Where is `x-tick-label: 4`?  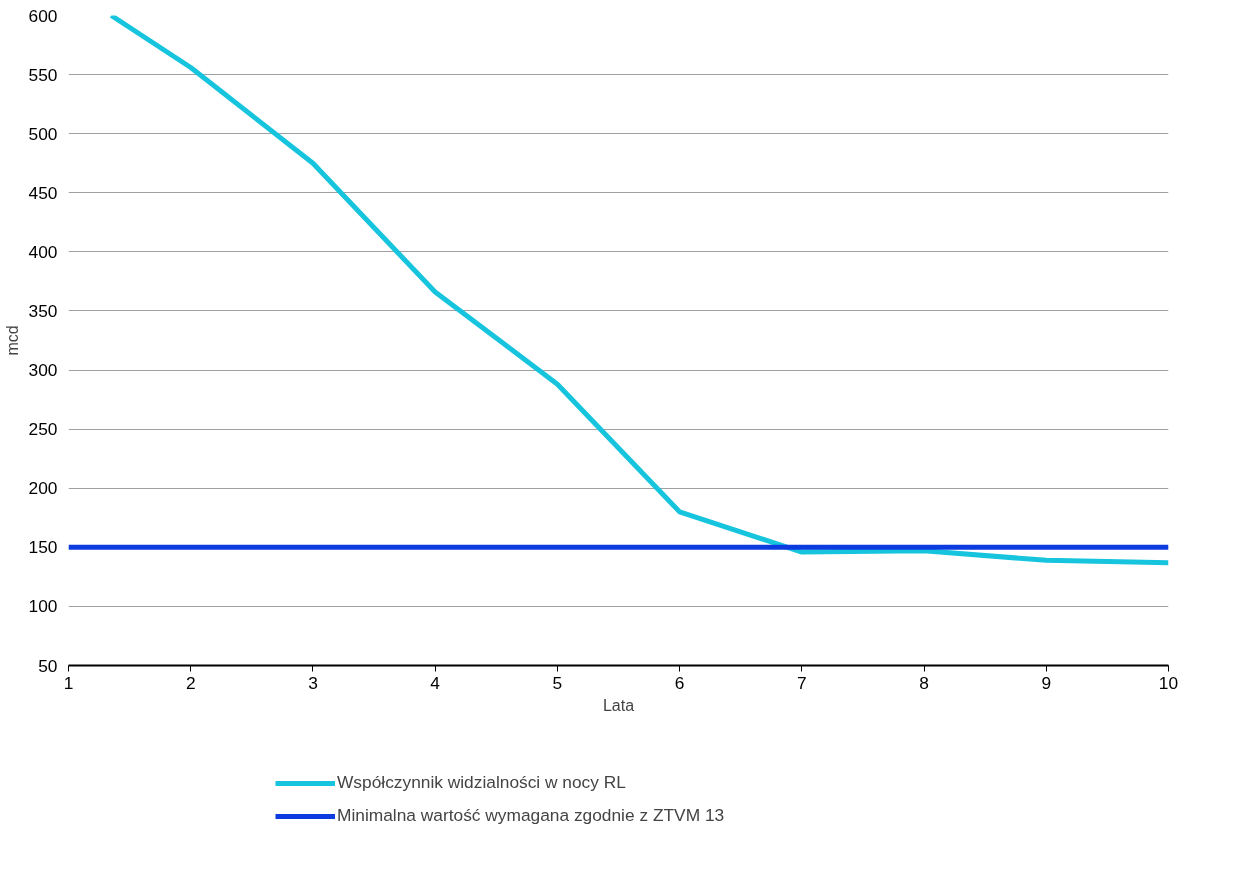
x-tick-label: 4 is located at coordinates (435, 682).